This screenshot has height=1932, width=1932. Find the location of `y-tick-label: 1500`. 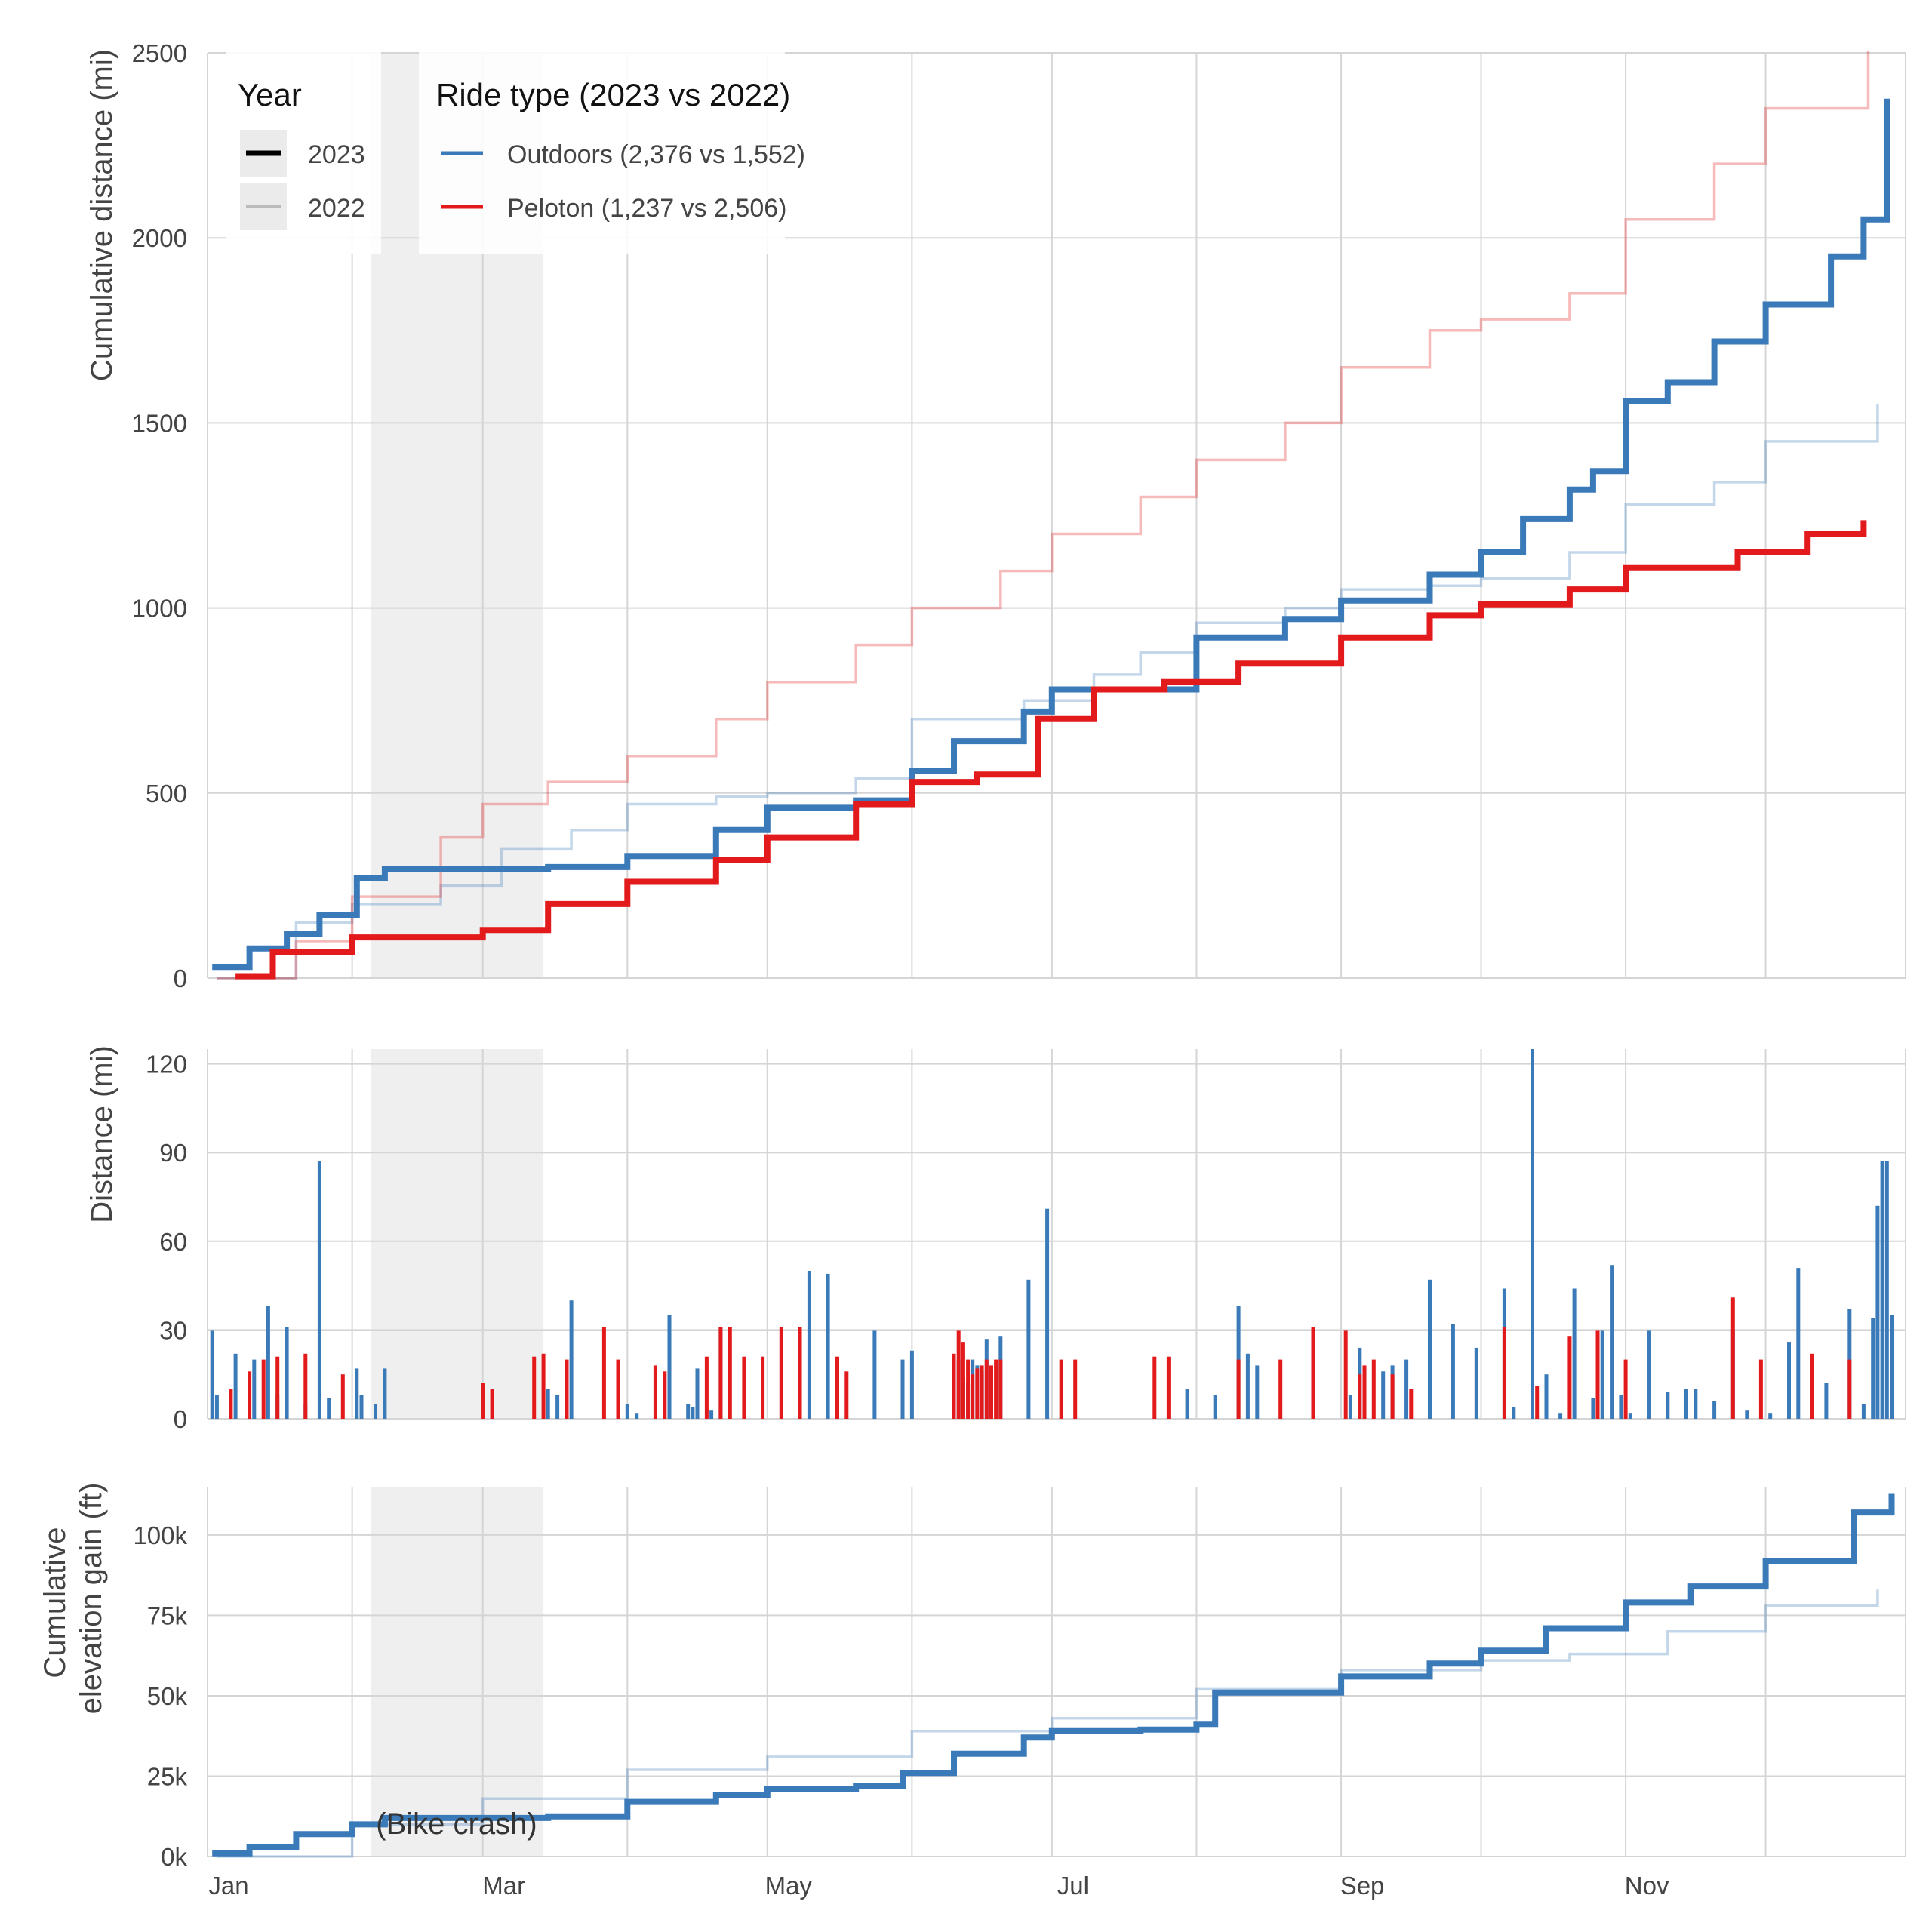

y-tick-label: 1500 is located at coordinates (159, 423).